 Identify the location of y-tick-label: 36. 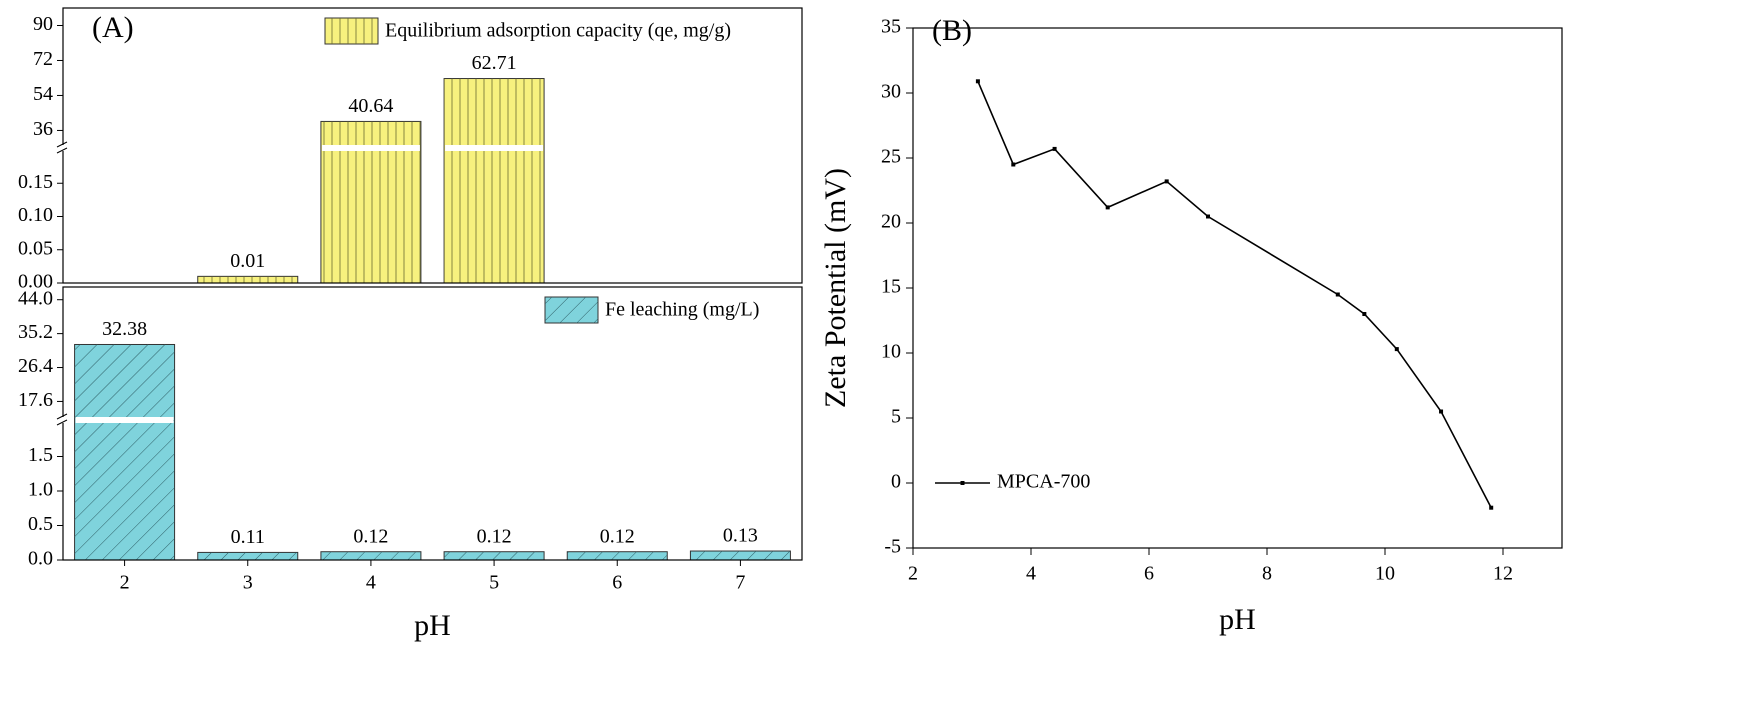
(43, 129).